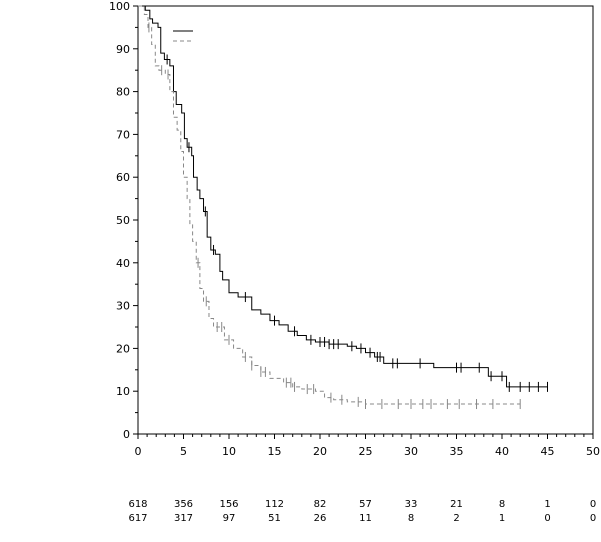 Image resolution: width=601 pixels, height=542 pixels. What do you see at coordinates (183, 518) in the screenshot?
I see `risk-count: 317` at bounding box center [183, 518].